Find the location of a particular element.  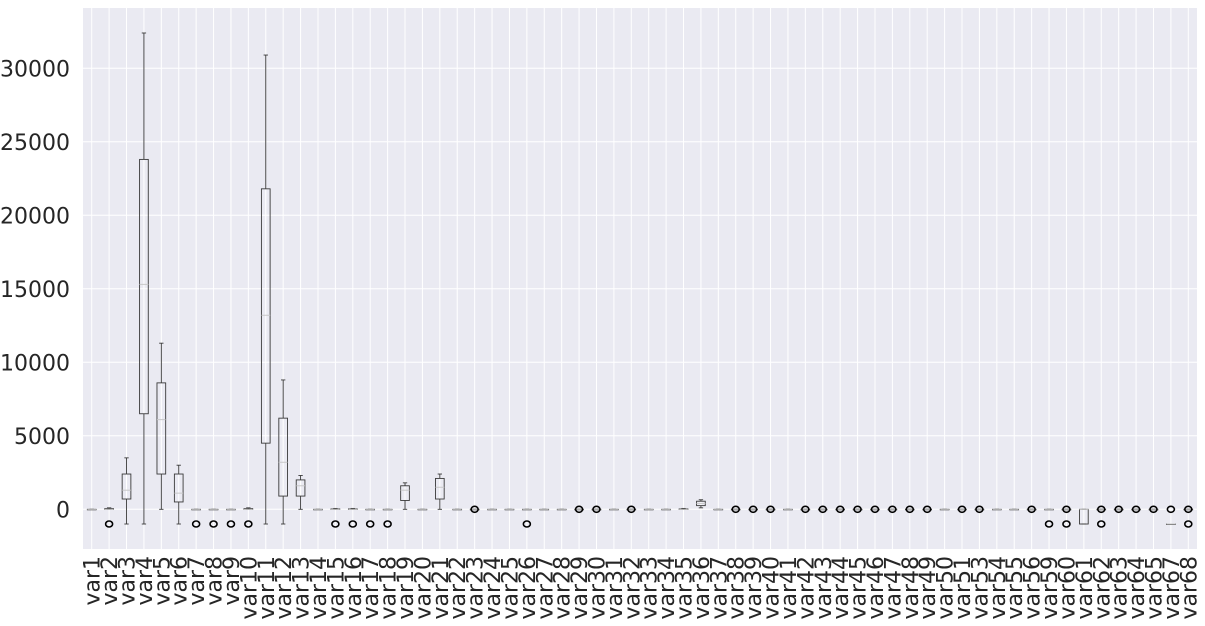

x-tick-label: var40 is located at coordinates (772, 588).